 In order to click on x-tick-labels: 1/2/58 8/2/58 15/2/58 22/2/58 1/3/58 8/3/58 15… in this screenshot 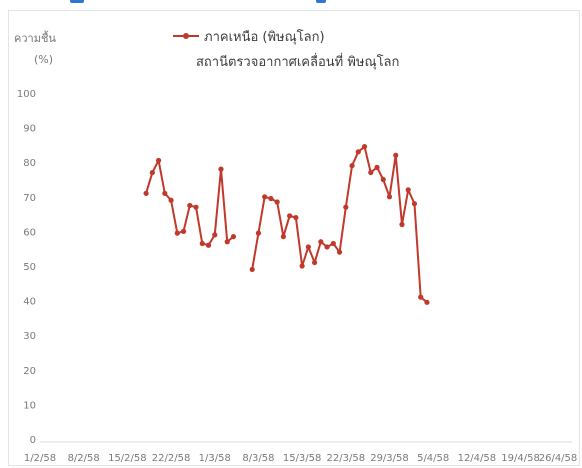, I will do `click(300, 458)`.